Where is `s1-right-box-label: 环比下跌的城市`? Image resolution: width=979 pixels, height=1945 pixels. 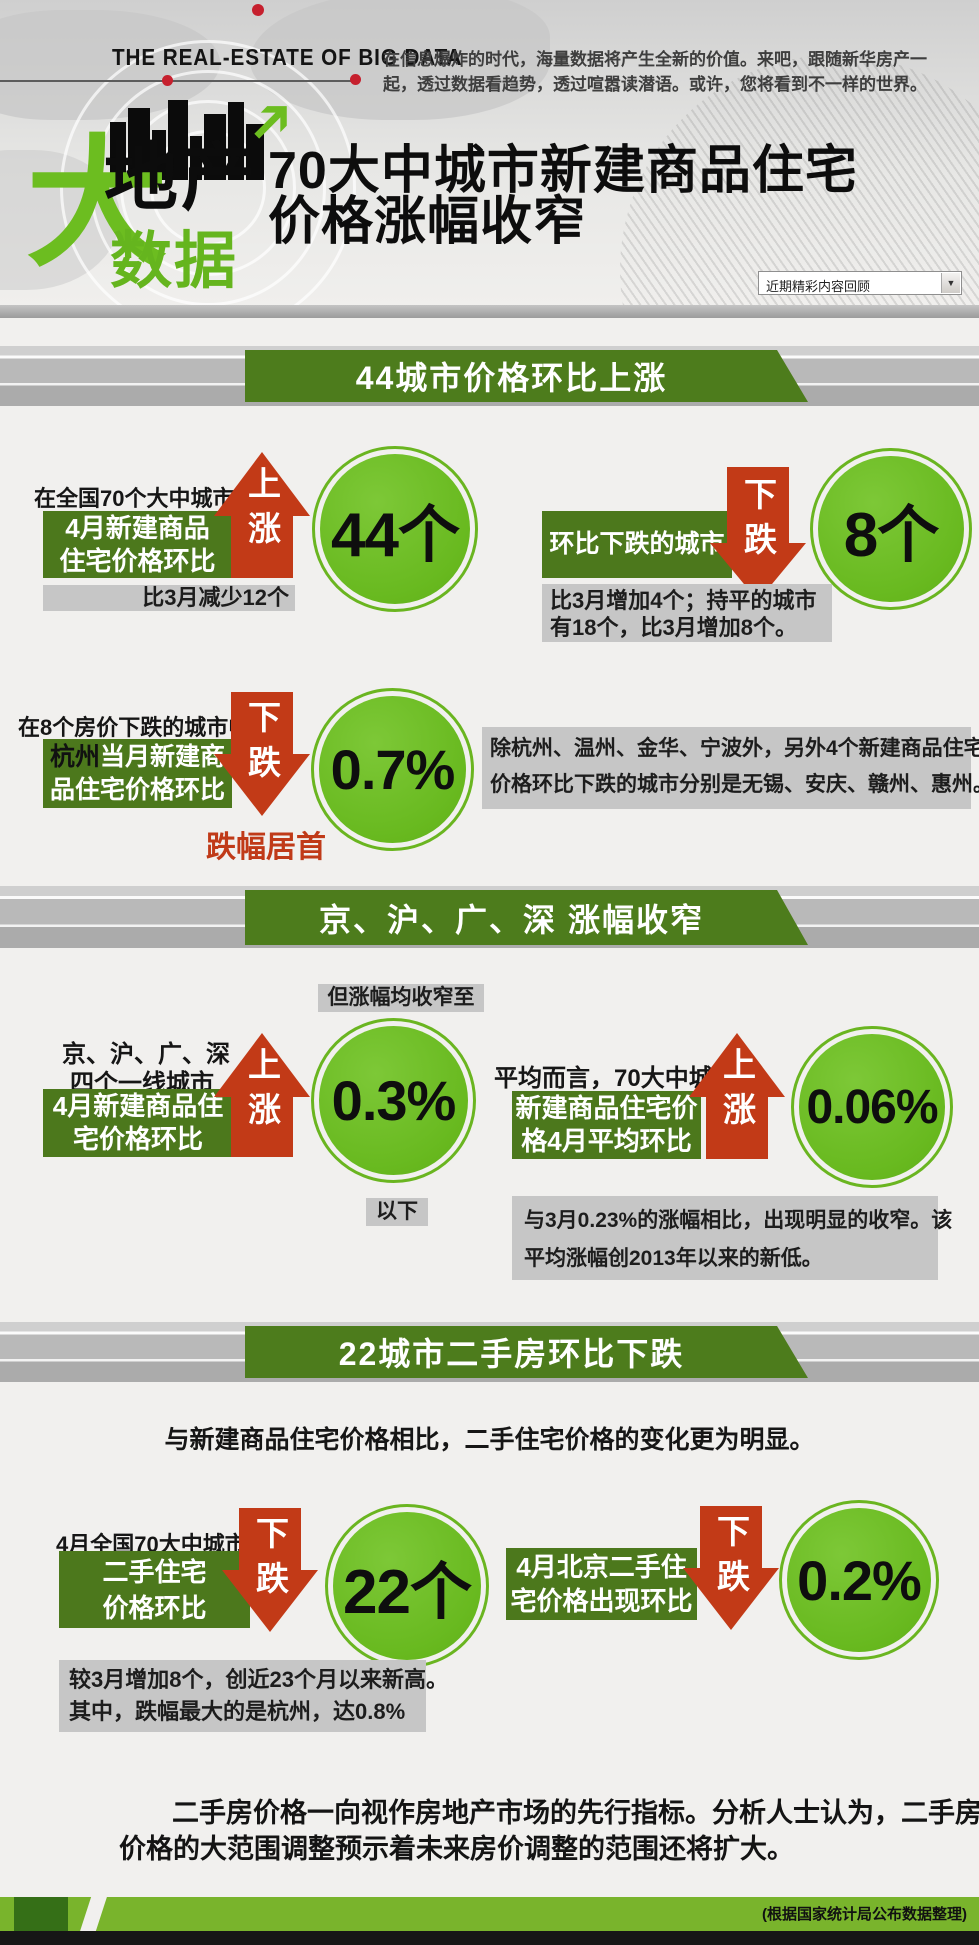 s1-right-box-label: 环比下跌的城市 is located at coordinates (637, 544).